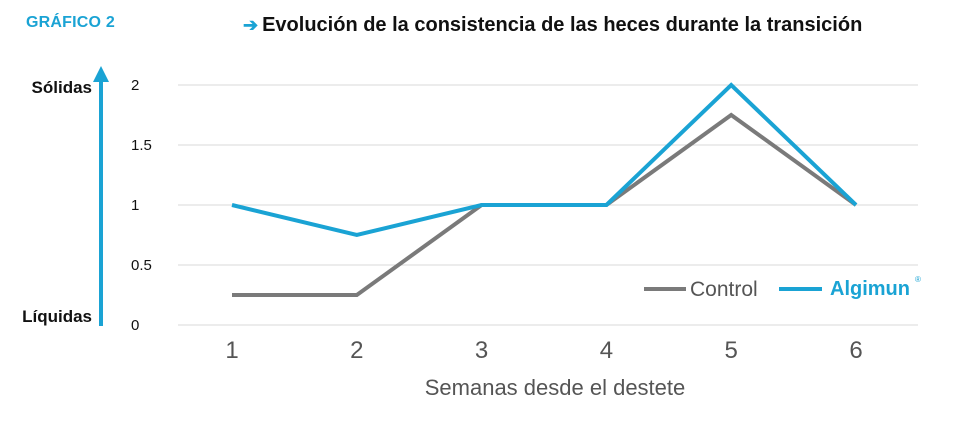 The width and height of the screenshot is (968, 432). I want to click on y-axis-arrow-head, so click(101, 74).